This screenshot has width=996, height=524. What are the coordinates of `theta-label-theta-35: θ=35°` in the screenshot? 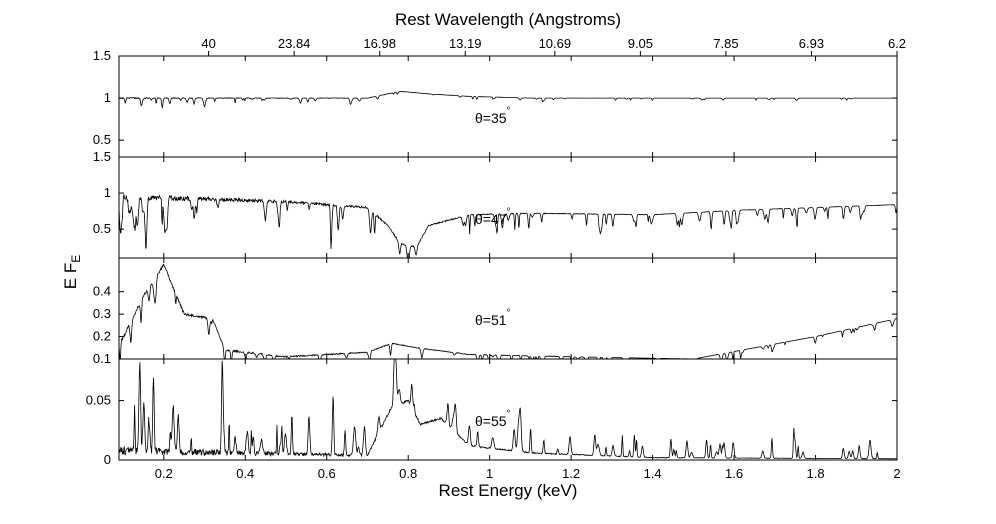 It's located at (493, 116).